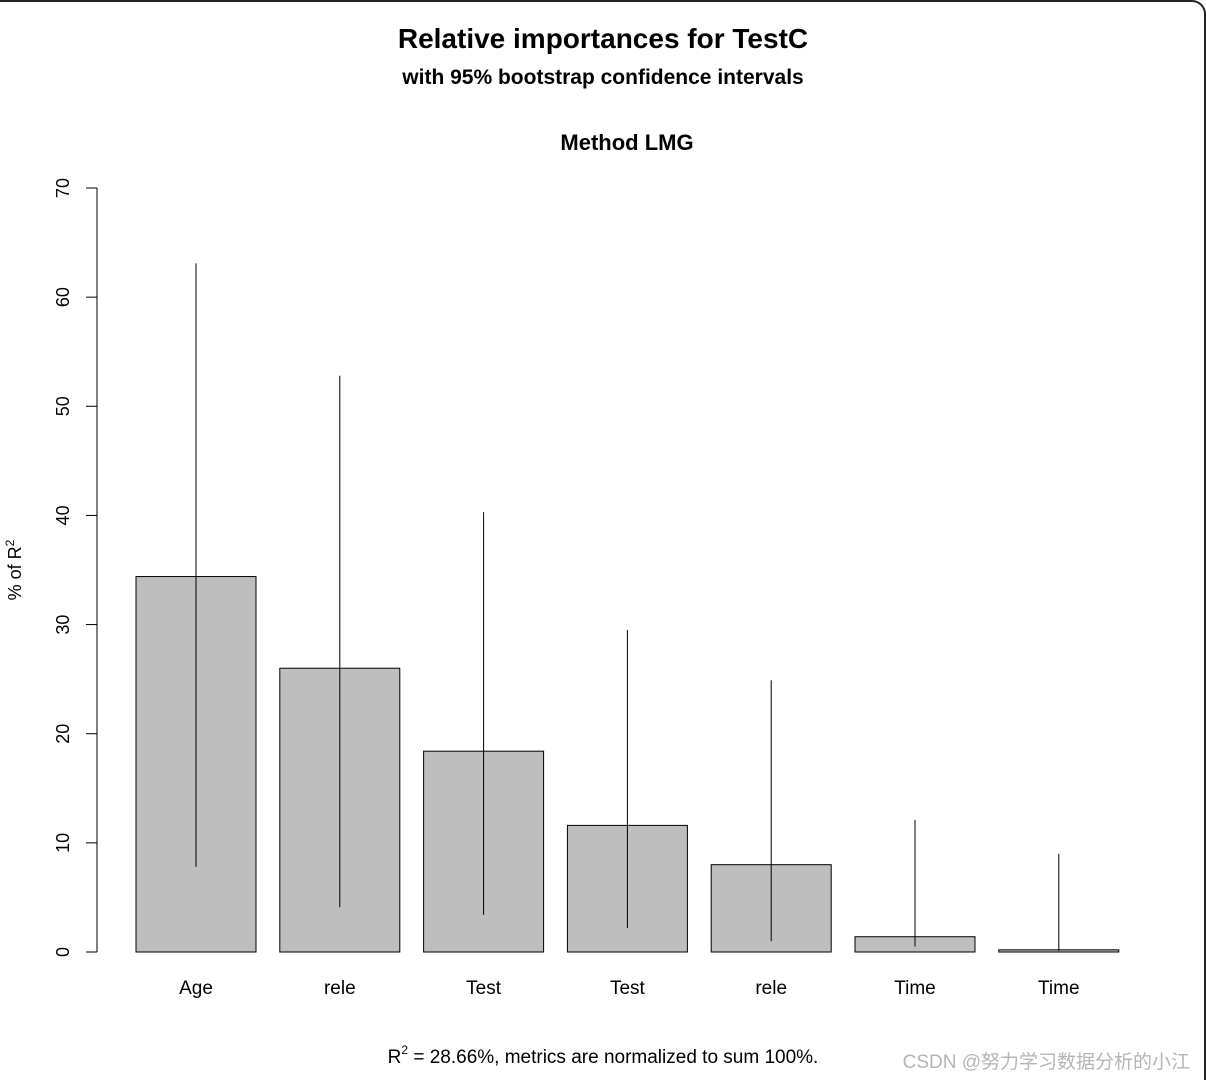  I want to click on y-tick-label-6: 50, so click(63, 406).